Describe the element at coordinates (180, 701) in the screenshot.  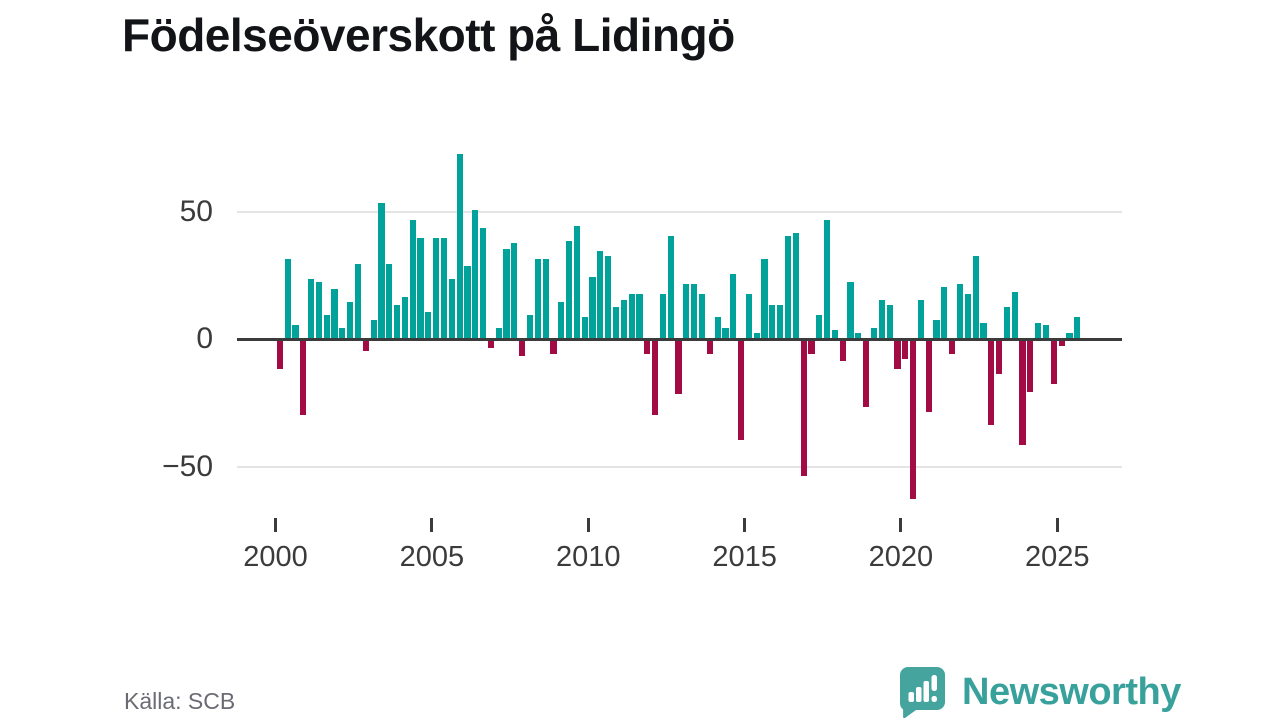
I see `source-label: Källa: SCB` at that location.